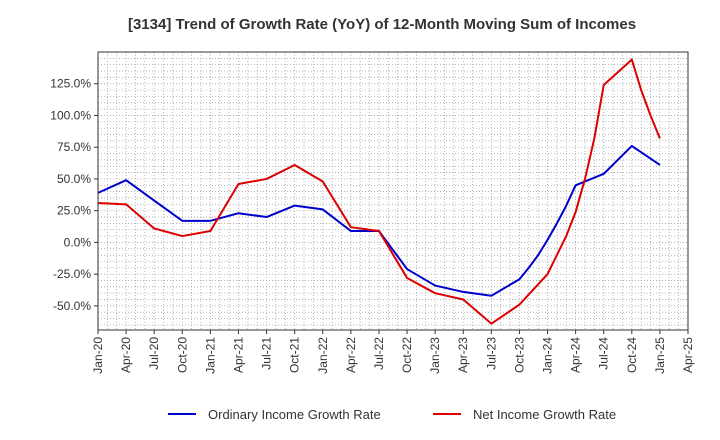 The height and width of the screenshot is (440, 720). What do you see at coordinates (72, 306) in the screenshot?
I see `y-tick-label: -50.0%` at bounding box center [72, 306].